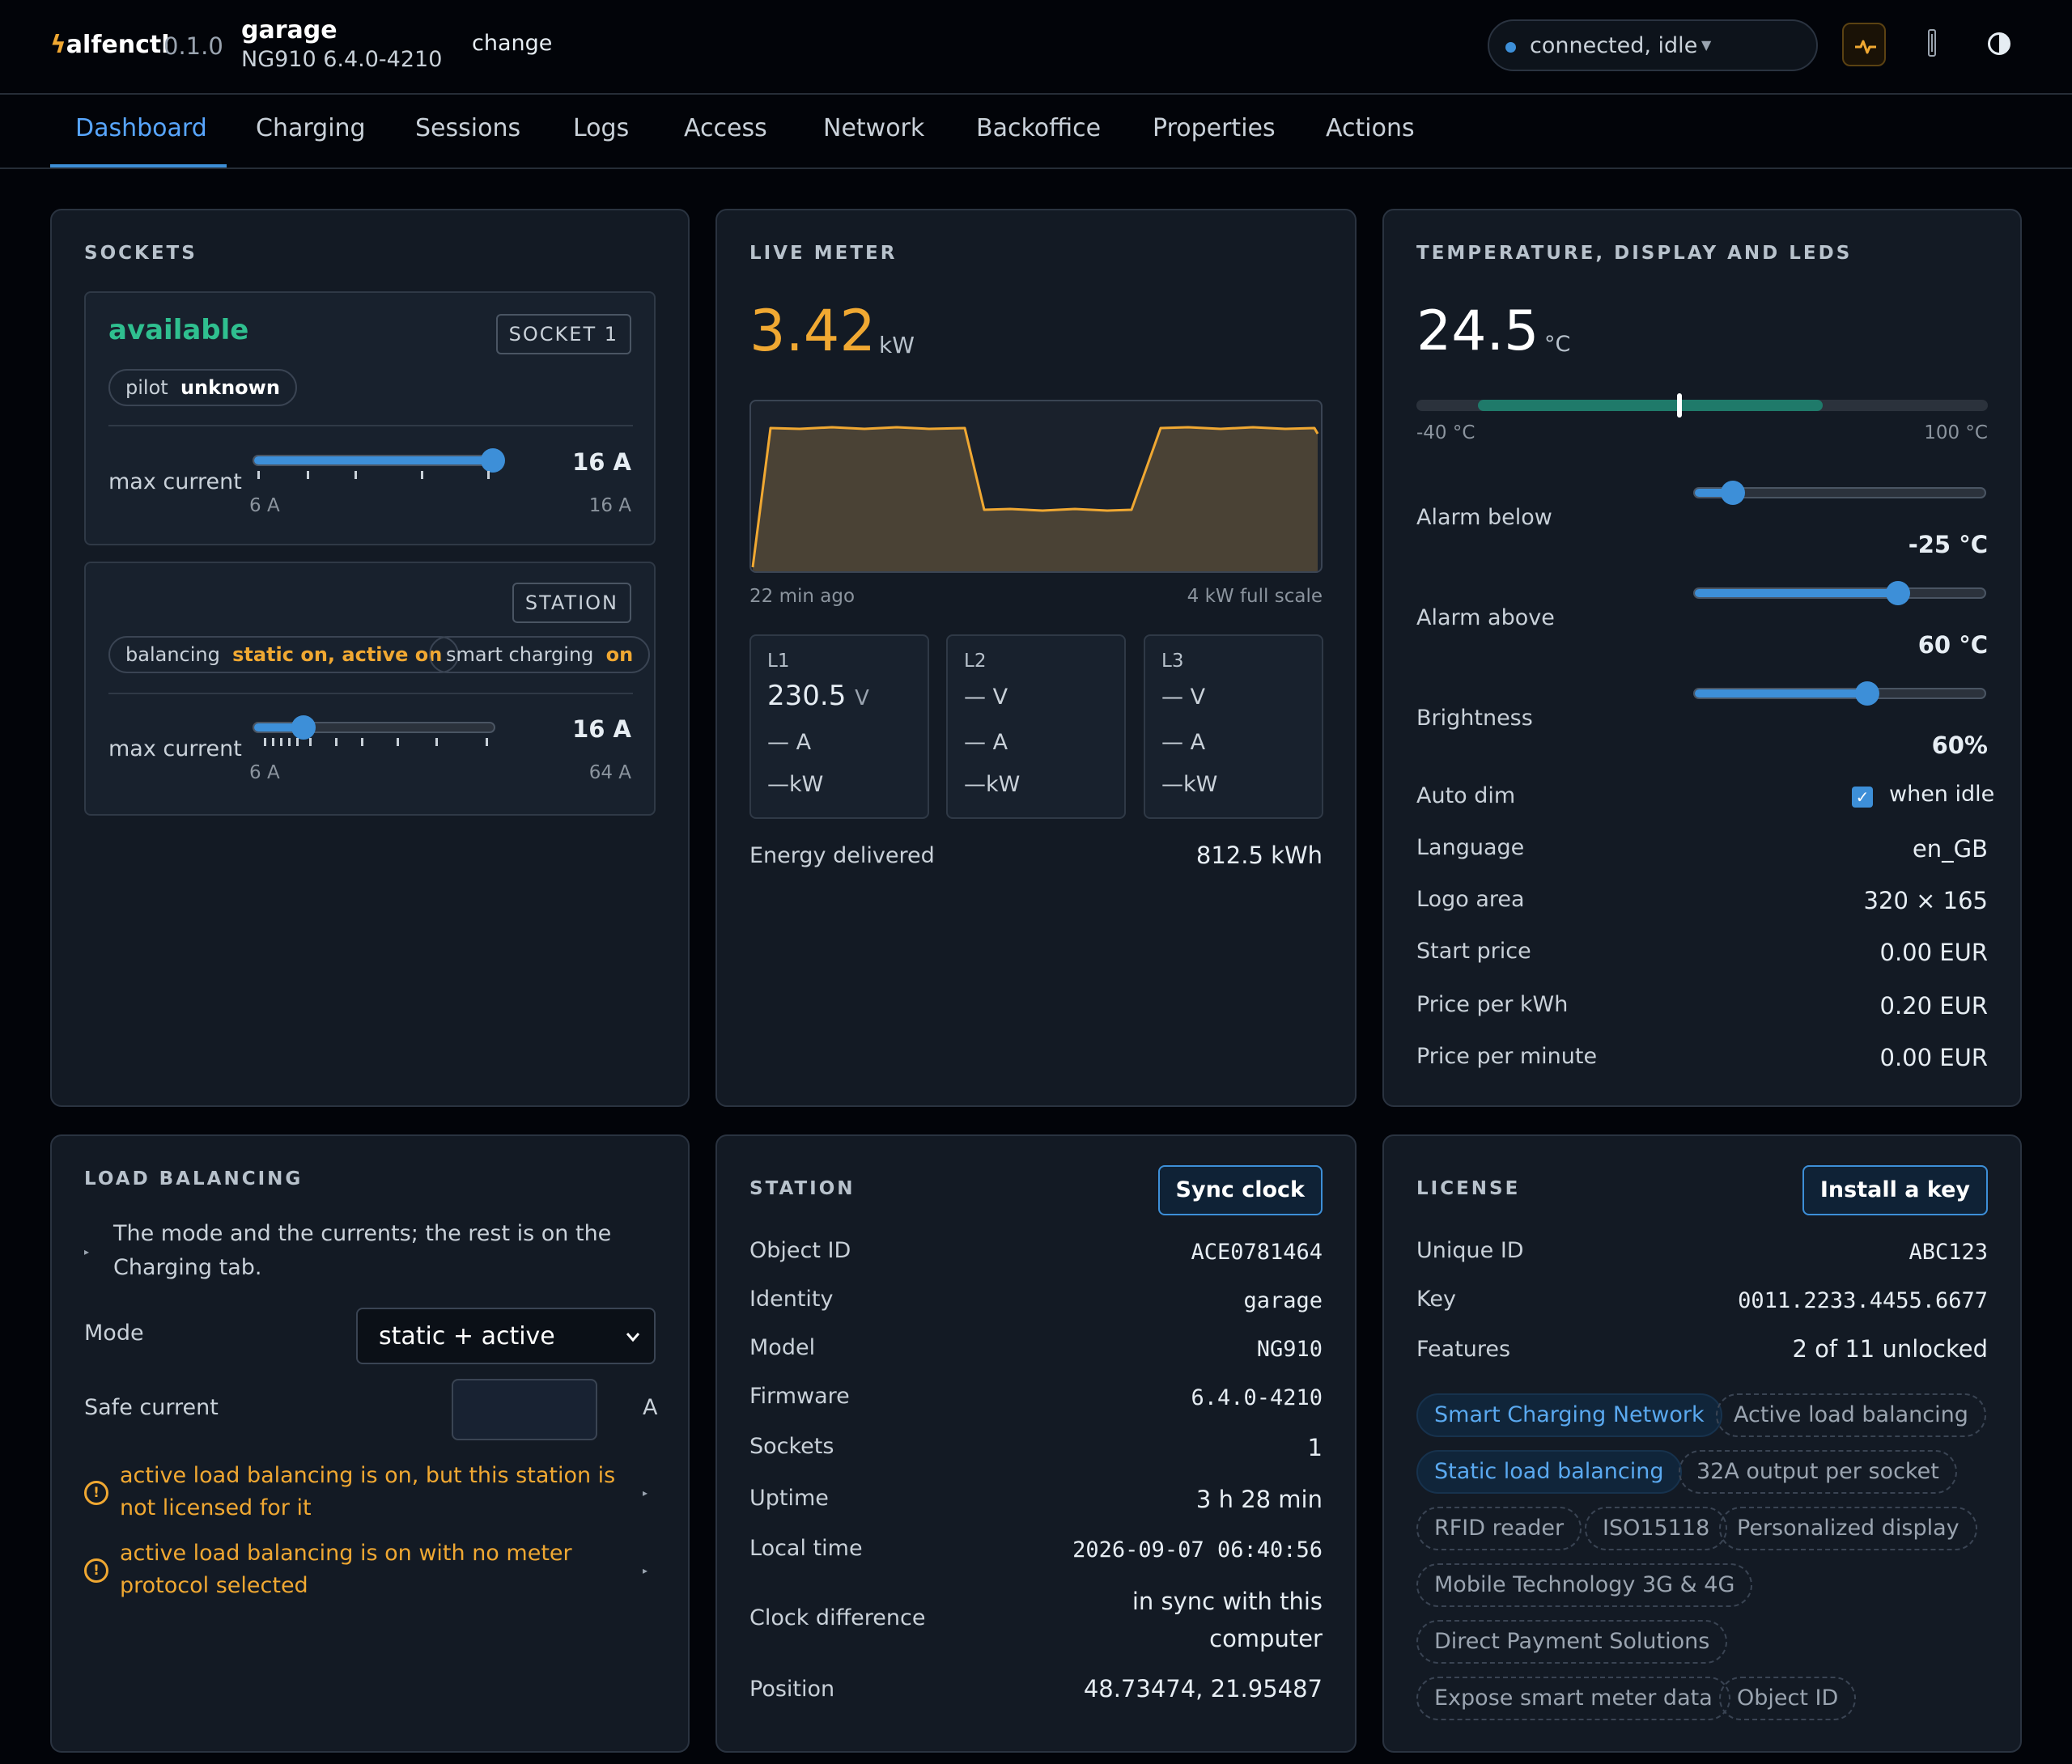 The width and height of the screenshot is (2072, 1764). What do you see at coordinates (1436, 1299) in the screenshot?
I see `key-label: Key` at bounding box center [1436, 1299].